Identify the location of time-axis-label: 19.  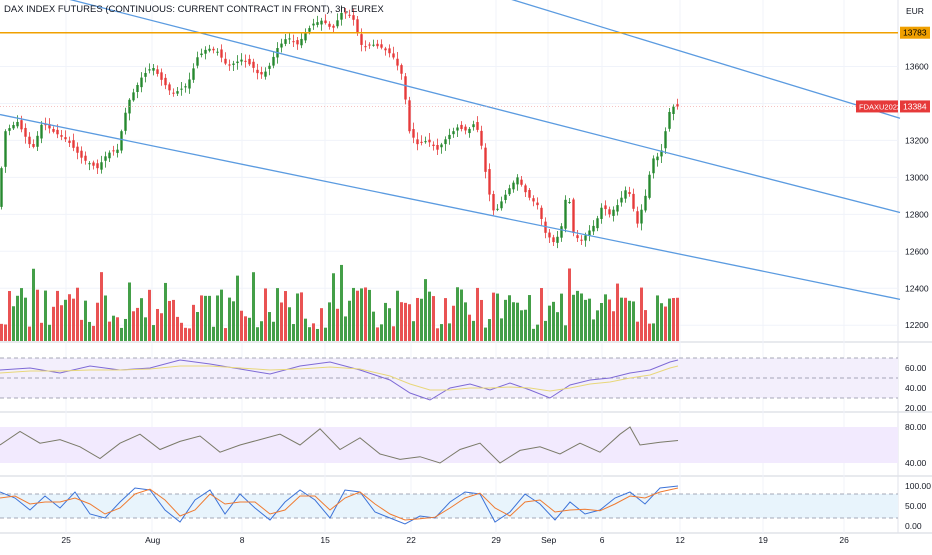
(763, 540).